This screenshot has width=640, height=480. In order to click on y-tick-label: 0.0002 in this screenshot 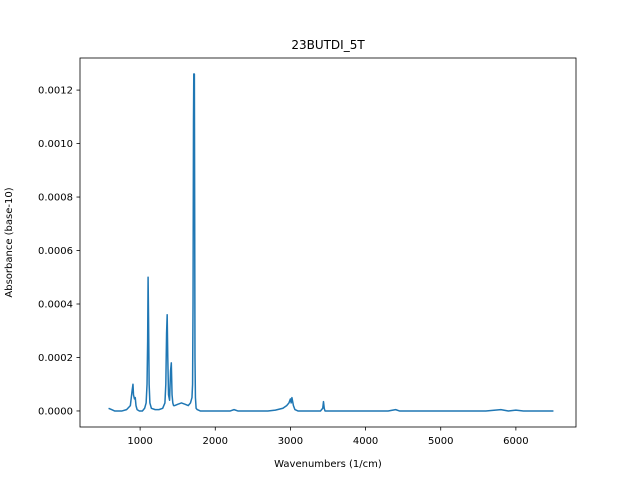, I will do `click(55, 358)`.